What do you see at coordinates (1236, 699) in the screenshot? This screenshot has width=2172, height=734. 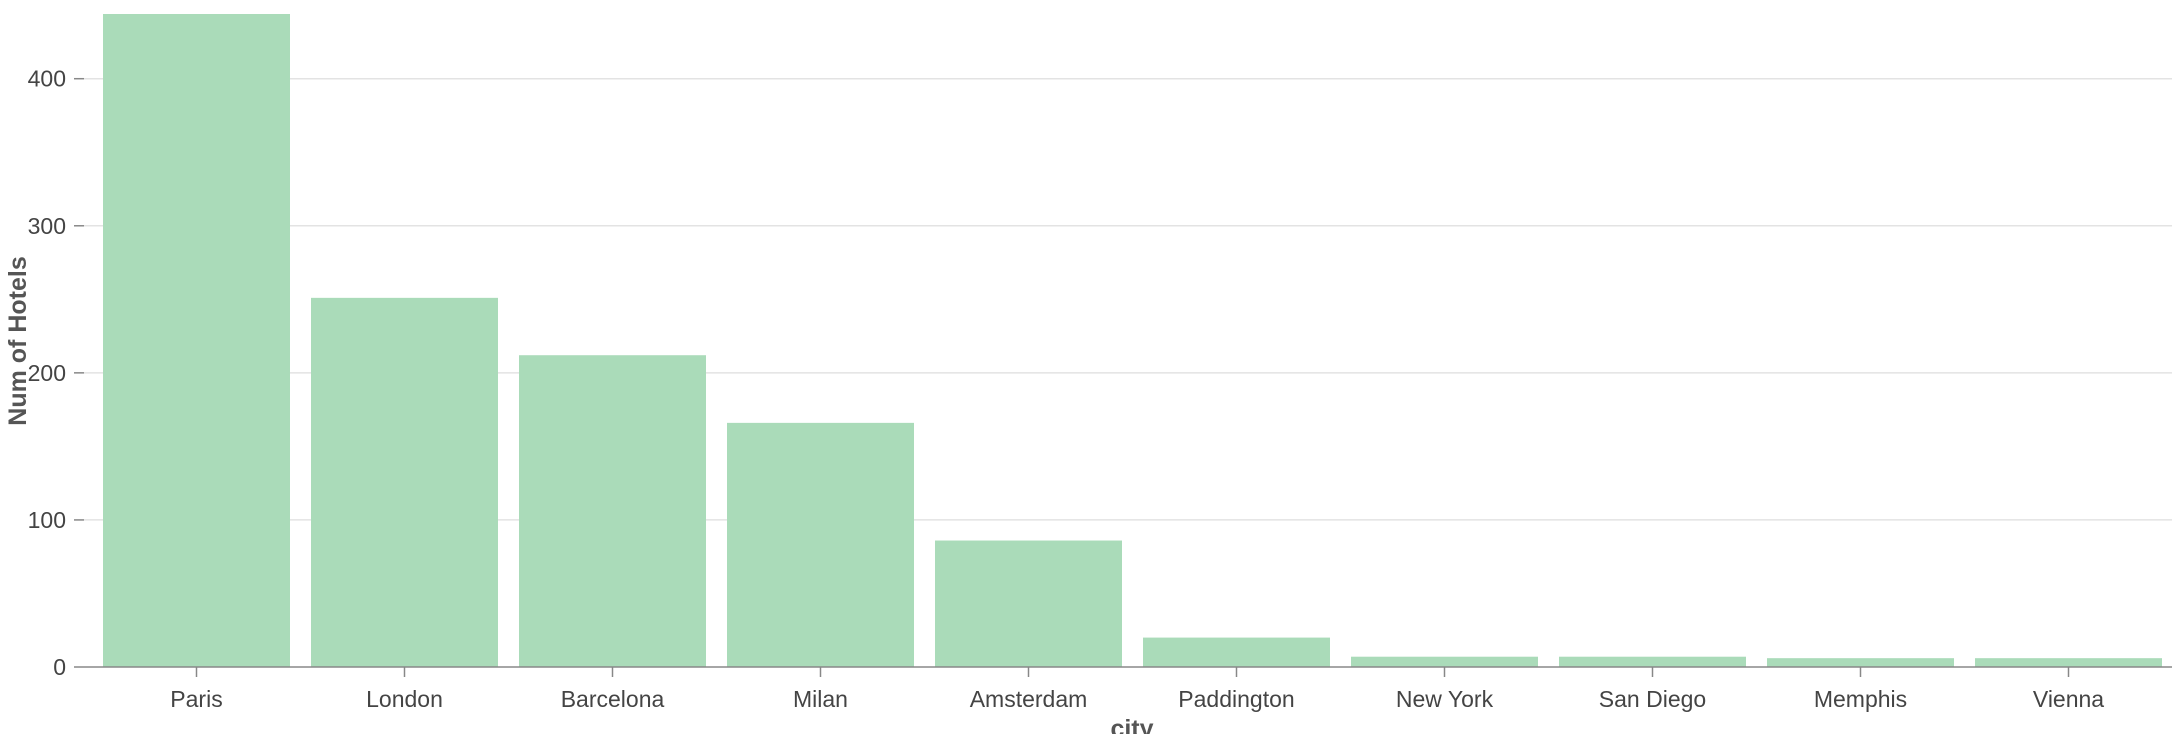 I see `x-tick-label: Paddington` at bounding box center [1236, 699].